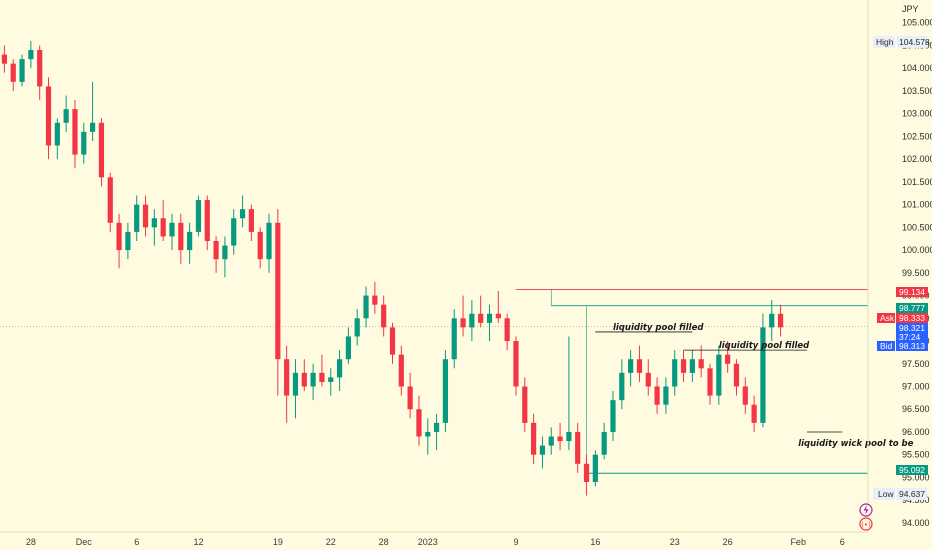 The image size is (932, 550). I want to click on annotation-text: liquidity wick pool to be, so click(855, 444).